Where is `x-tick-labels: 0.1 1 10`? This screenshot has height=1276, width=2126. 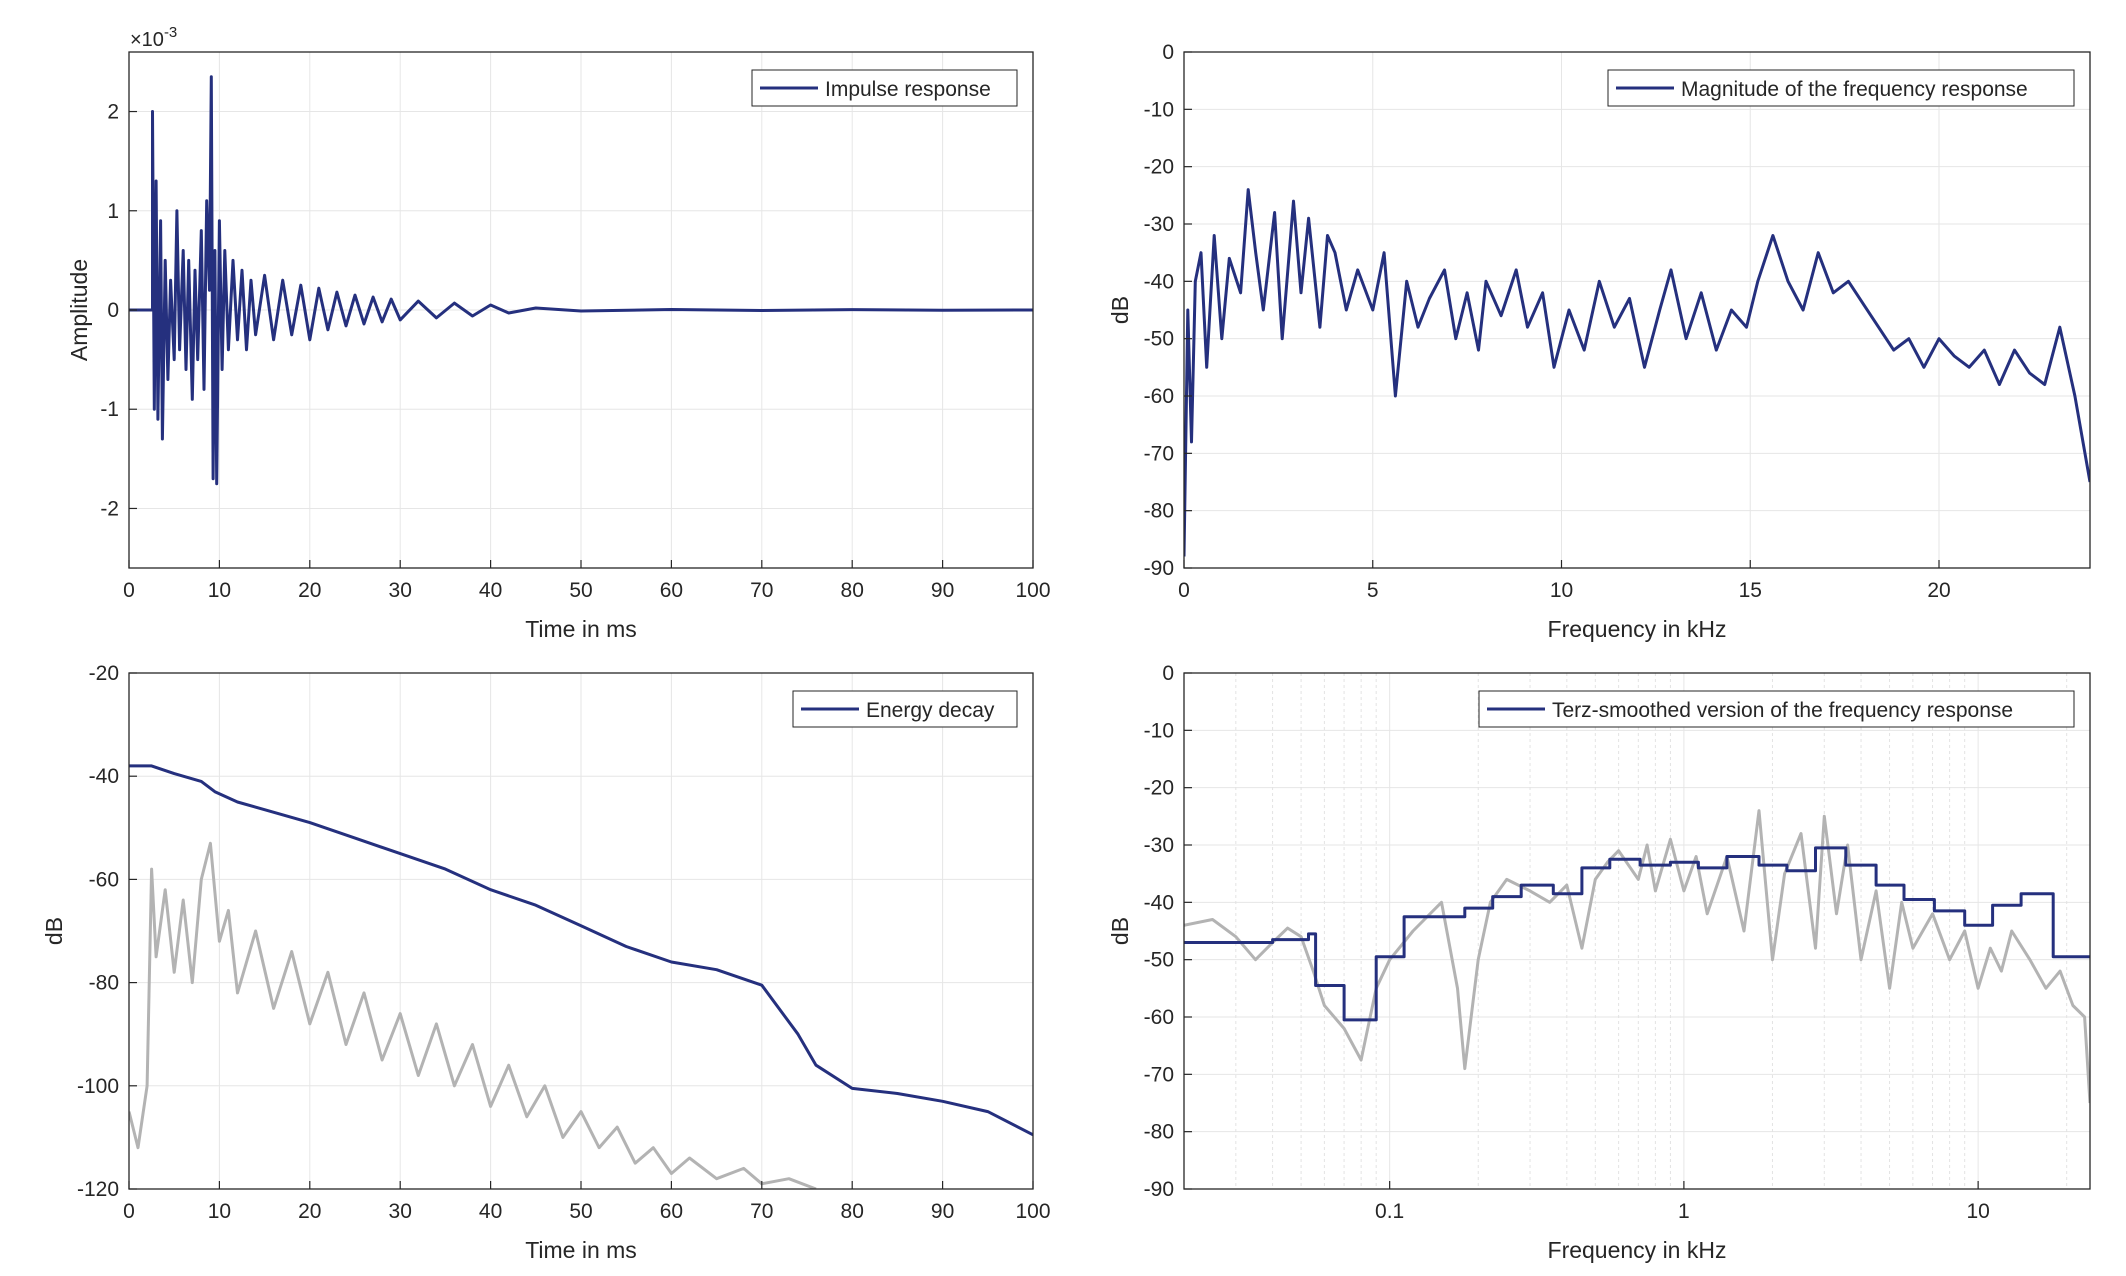 x-tick-labels: 0.1 1 10 is located at coordinates (1682, 1202).